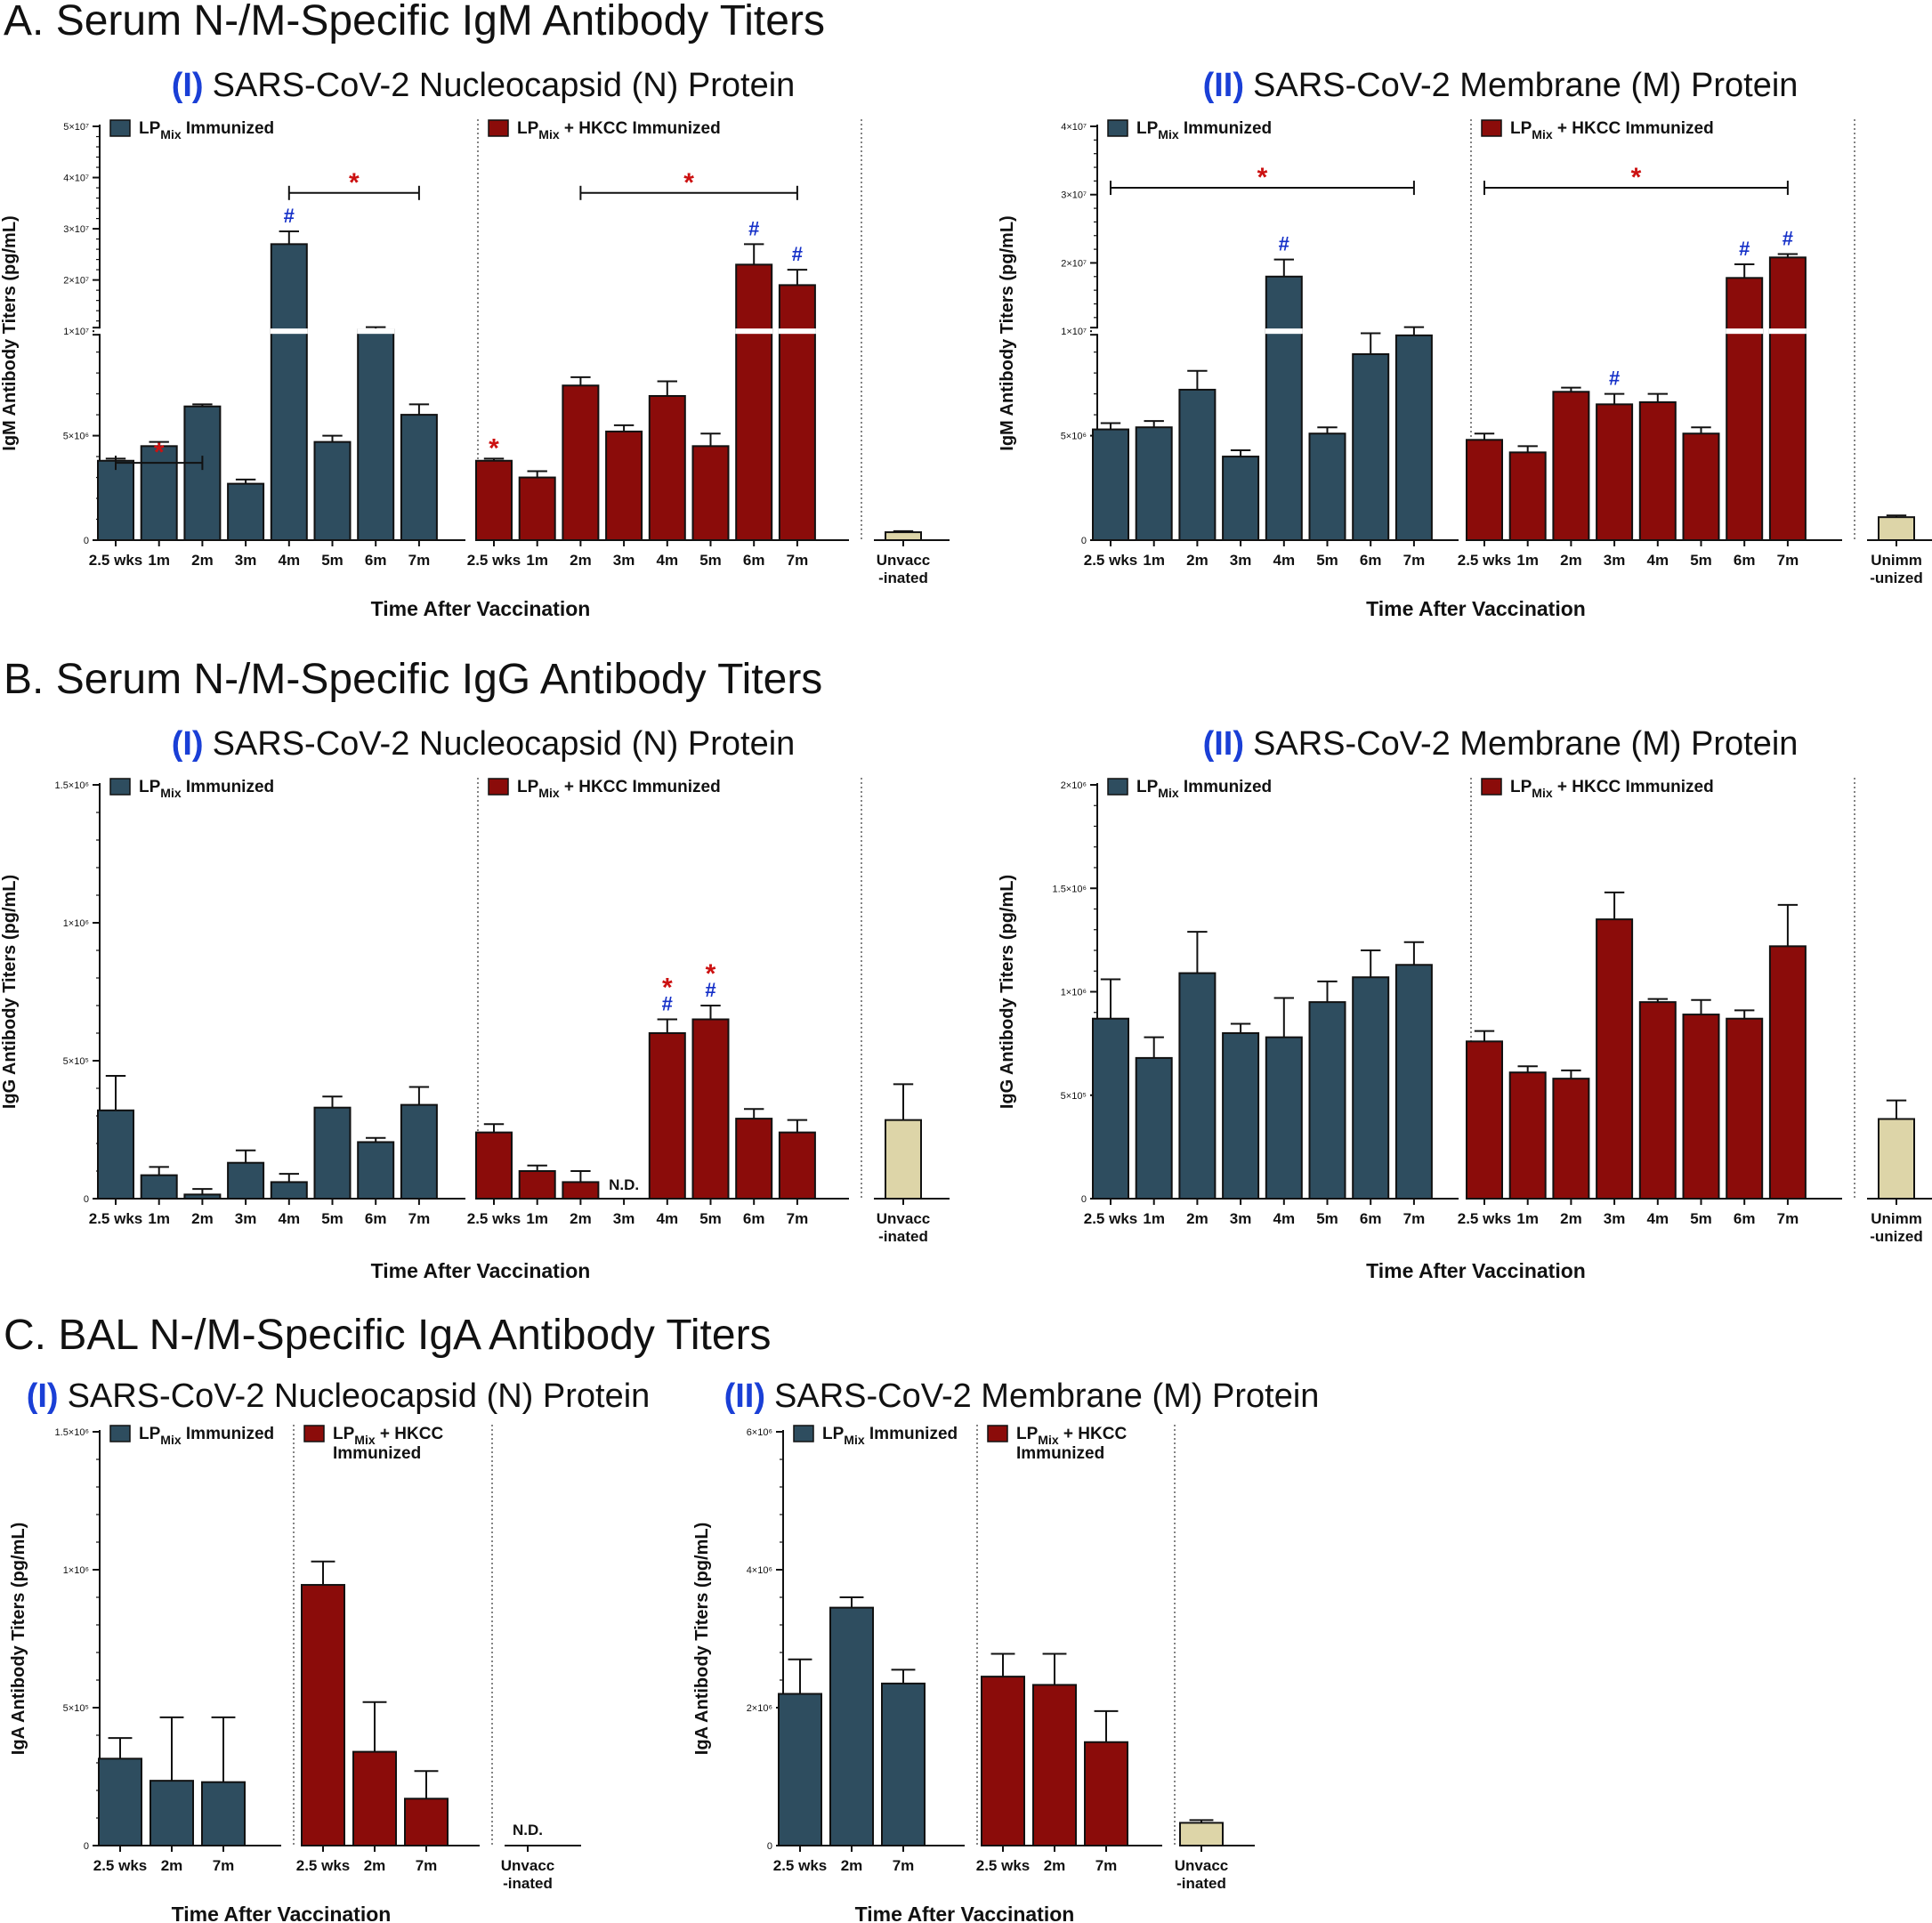 This screenshot has width=1932, height=1923. I want to click on legend-hkcc-label-tail: + HKCC, so click(410, 1434).